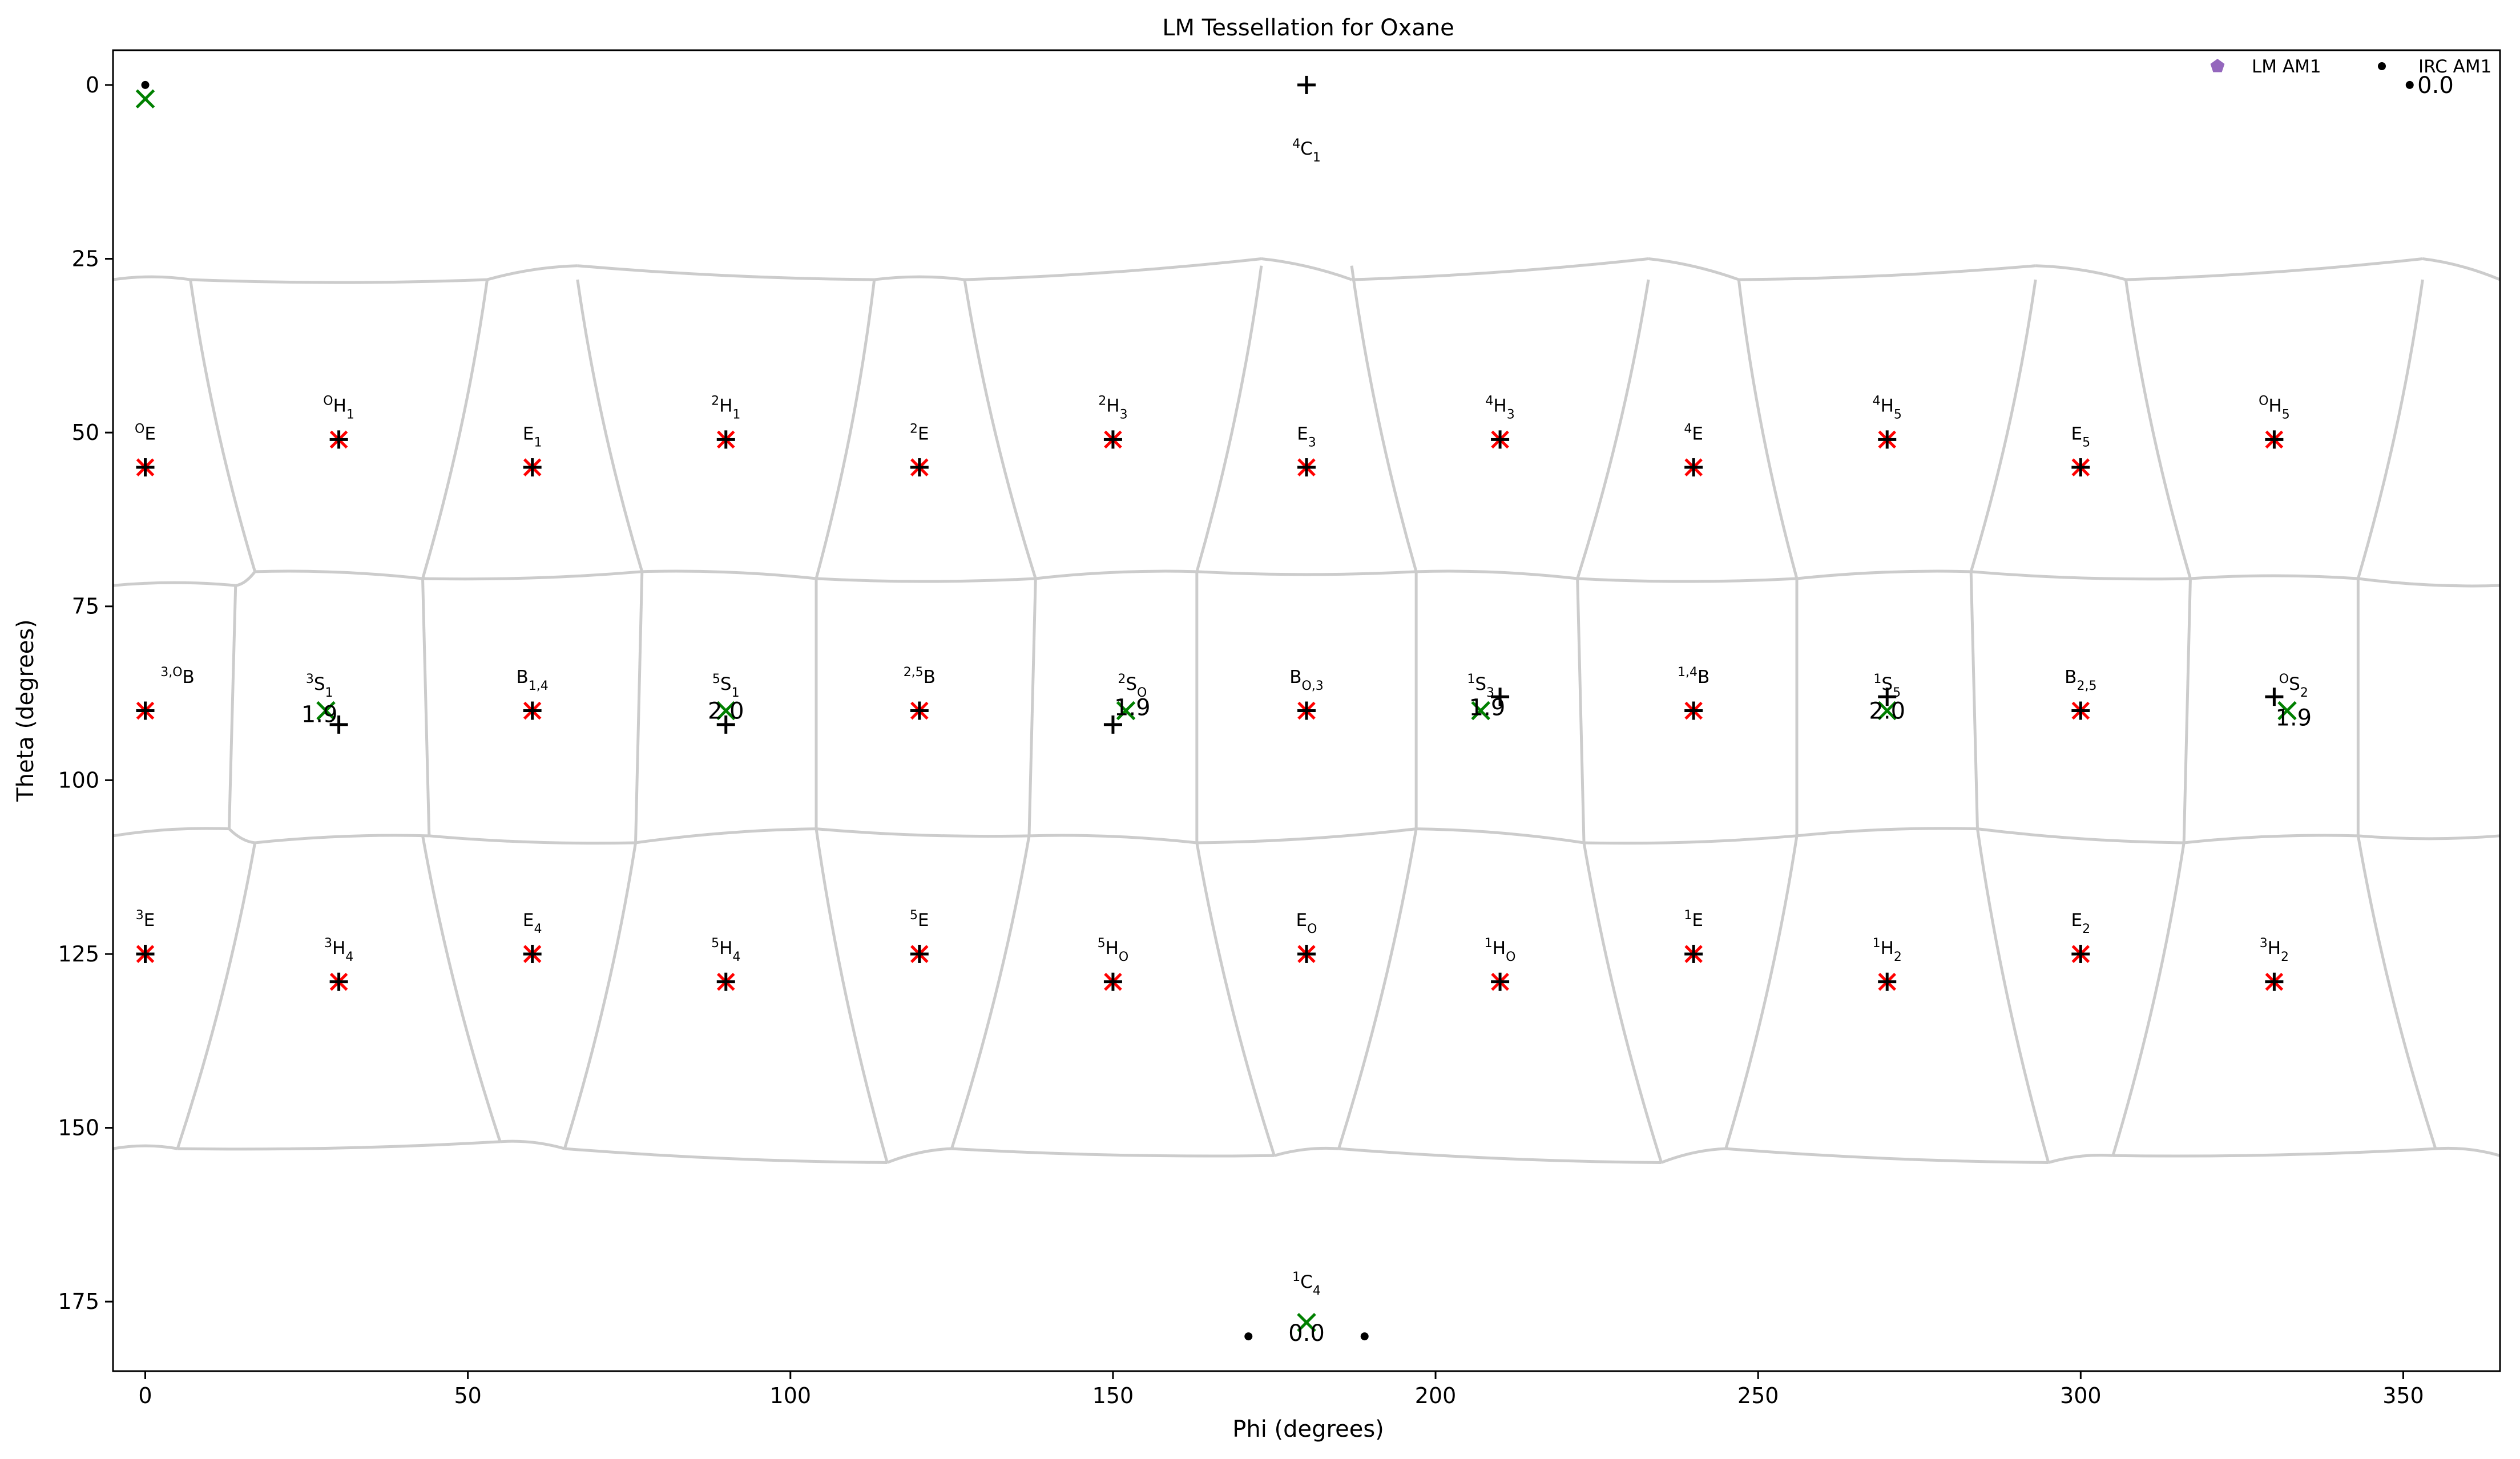  What do you see at coordinates (1312, 686) in the screenshot?
I see `cp-label-part: O,3` at bounding box center [1312, 686].